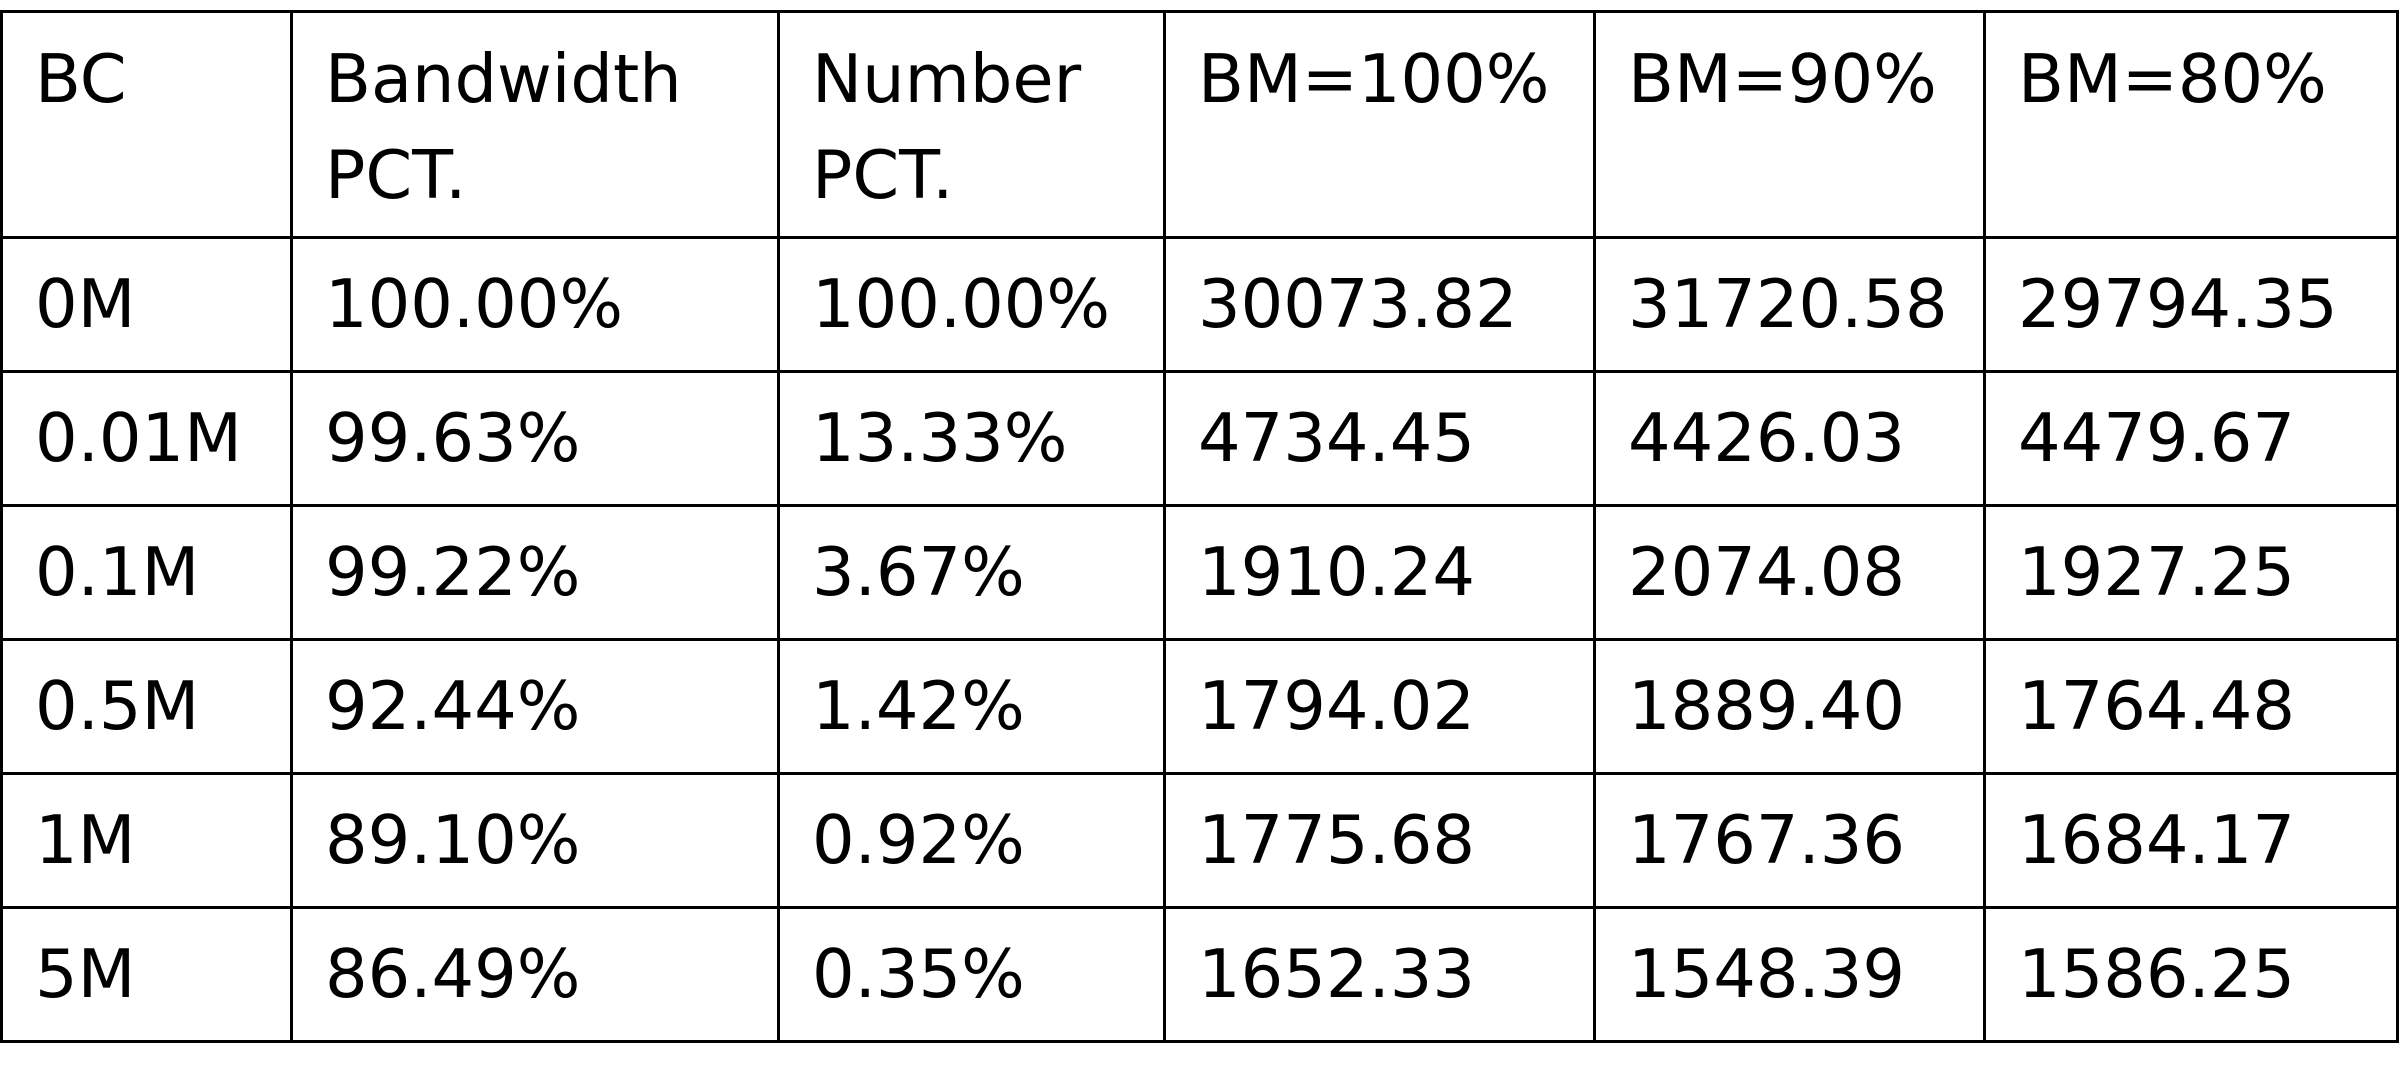 The width and height of the screenshot is (2399, 1077). Describe the element at coordinates (535, 840) in the screenshot. I see `table-cell: 89.10%` at that location.